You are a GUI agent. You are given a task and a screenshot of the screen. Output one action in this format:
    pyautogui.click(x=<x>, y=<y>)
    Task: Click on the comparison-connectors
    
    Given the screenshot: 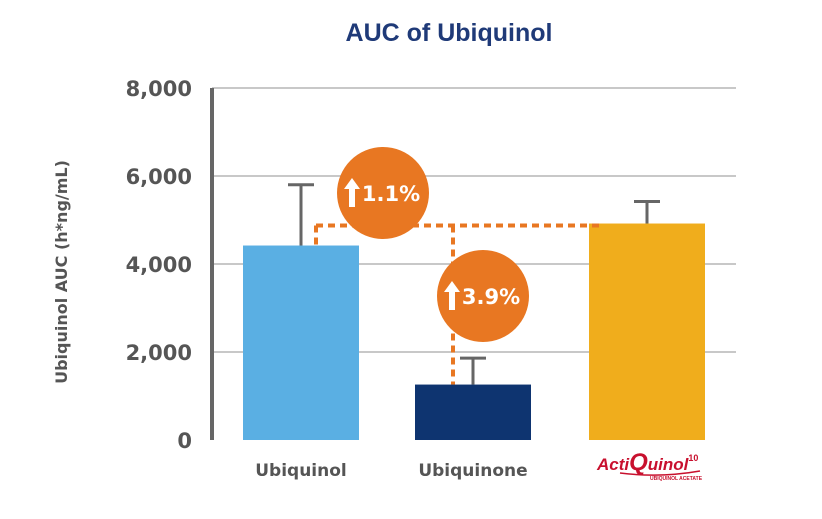 What is the action you would take?
    pyautogui.click(x=457, y=304)
    